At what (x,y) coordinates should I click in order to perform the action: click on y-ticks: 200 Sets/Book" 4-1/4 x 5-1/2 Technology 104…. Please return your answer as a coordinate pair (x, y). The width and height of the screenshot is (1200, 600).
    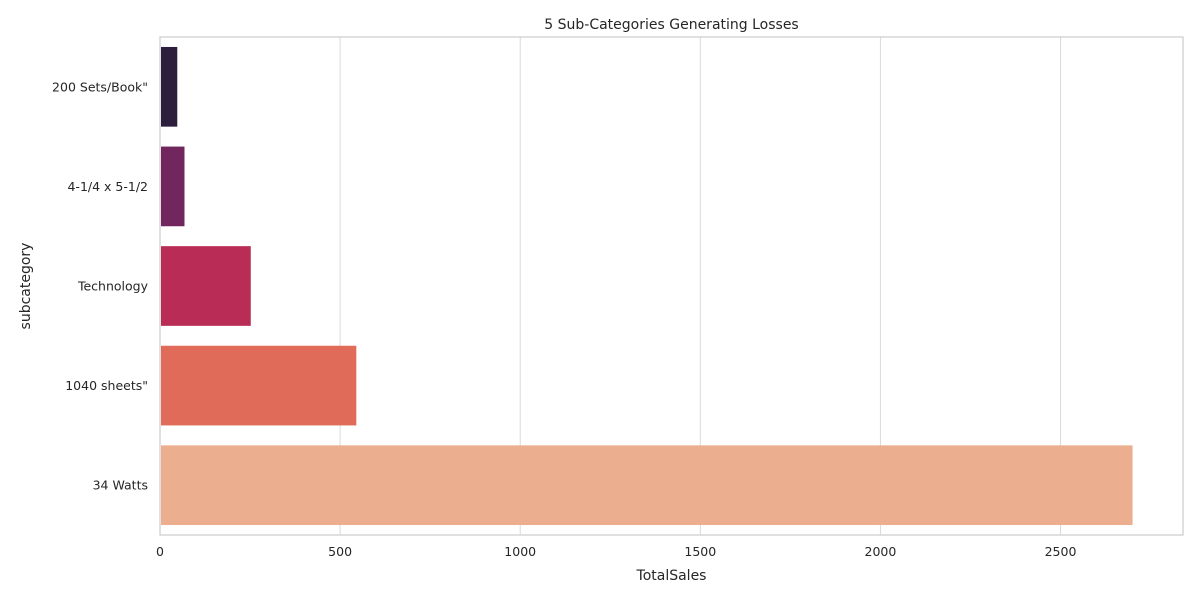
    Looking at the image, I should click on (100, 285).